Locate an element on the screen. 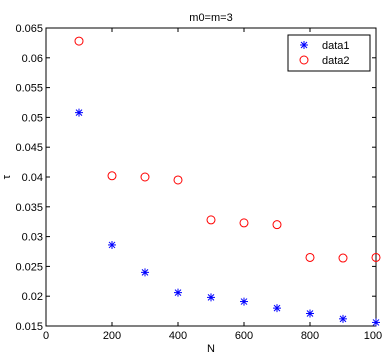 The image size is (382, 356). legend: data1 data2 is located at coordinates (329, 53).